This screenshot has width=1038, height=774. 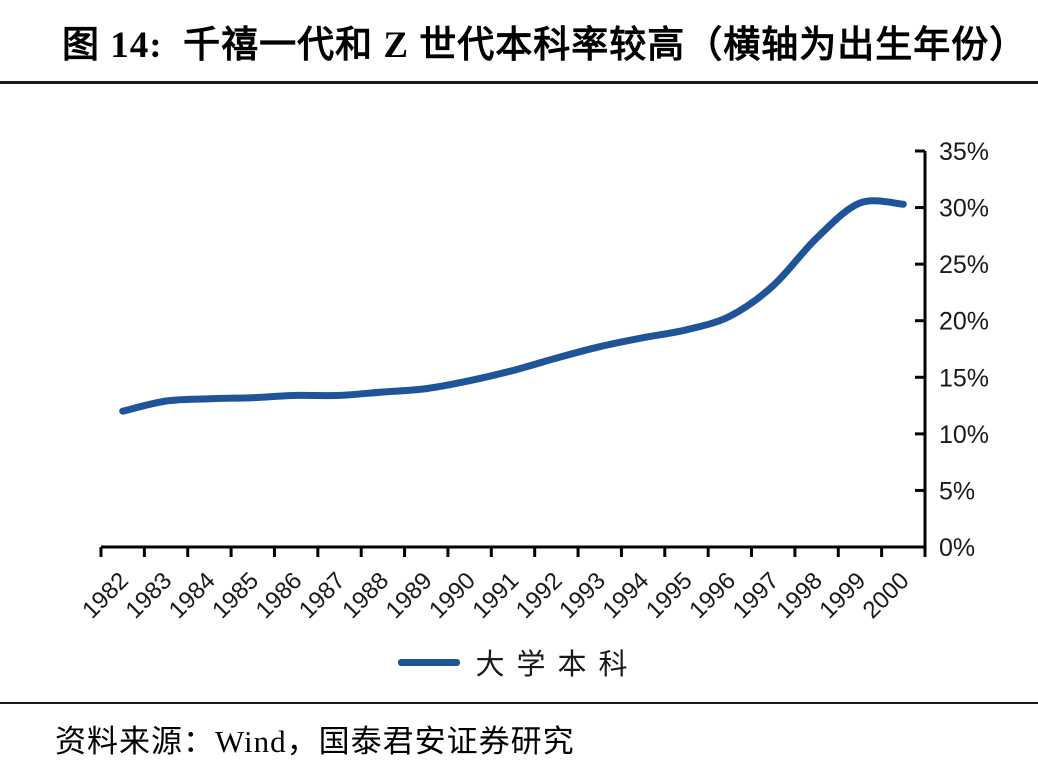 What do you see at coordinates (625, 595) in the screenshot?
I see `x-tick-label: 1994` at bounding box center [625, 595].